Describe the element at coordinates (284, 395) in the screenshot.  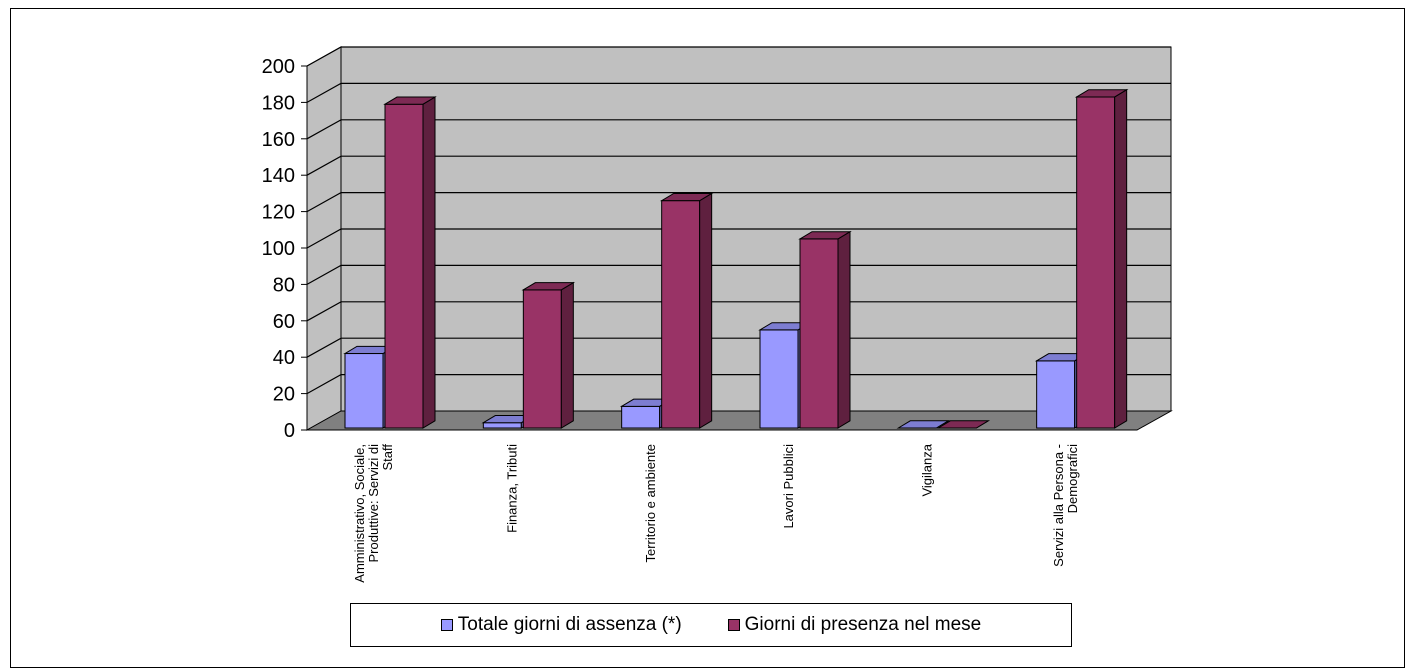
I see `y-tick-label: 20` at that location.